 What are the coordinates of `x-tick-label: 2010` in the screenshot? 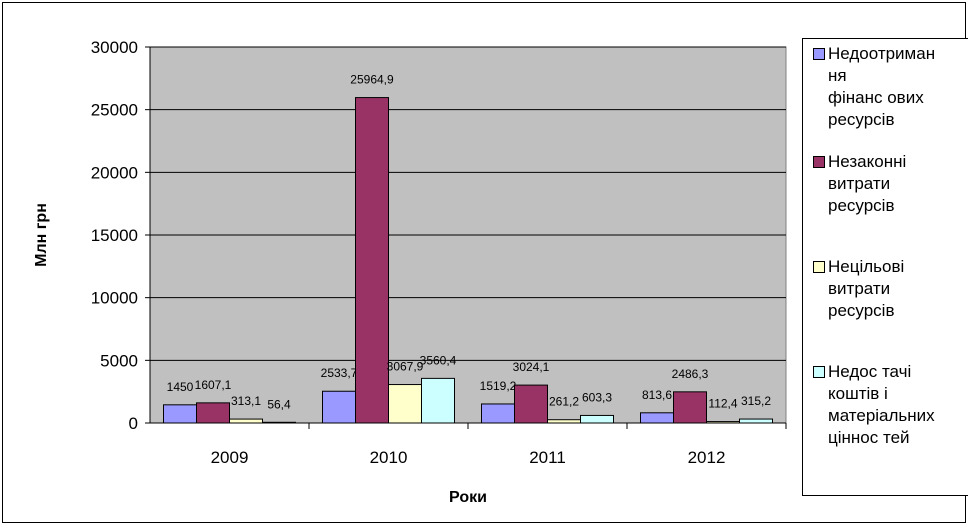 It's located at (389, 457).